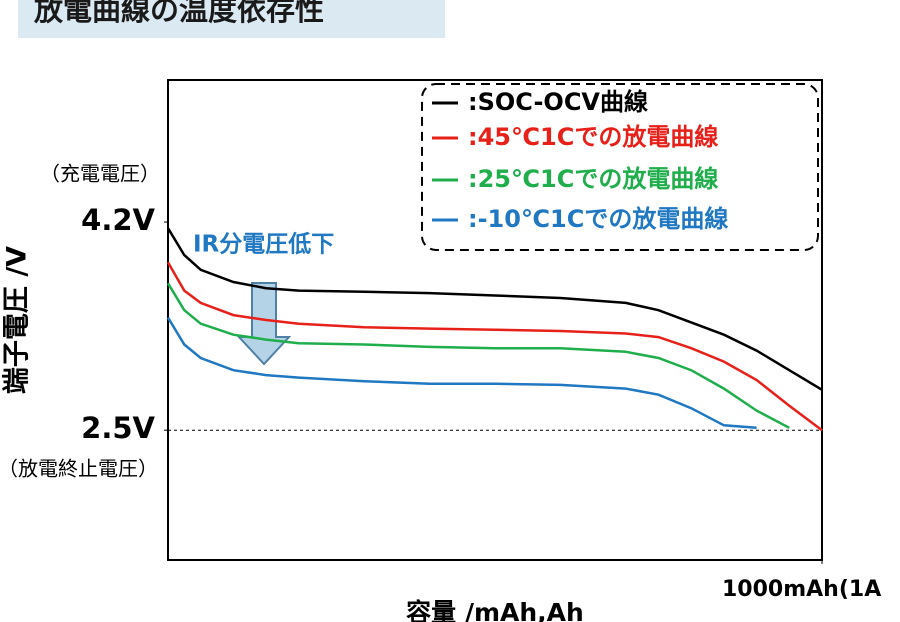 This screenshot has width=900, height=622. Describe the element at coordinates (593, 179) in the screenshot. I see `legend-label: :25℃1Cでの放電曲線` at that location.